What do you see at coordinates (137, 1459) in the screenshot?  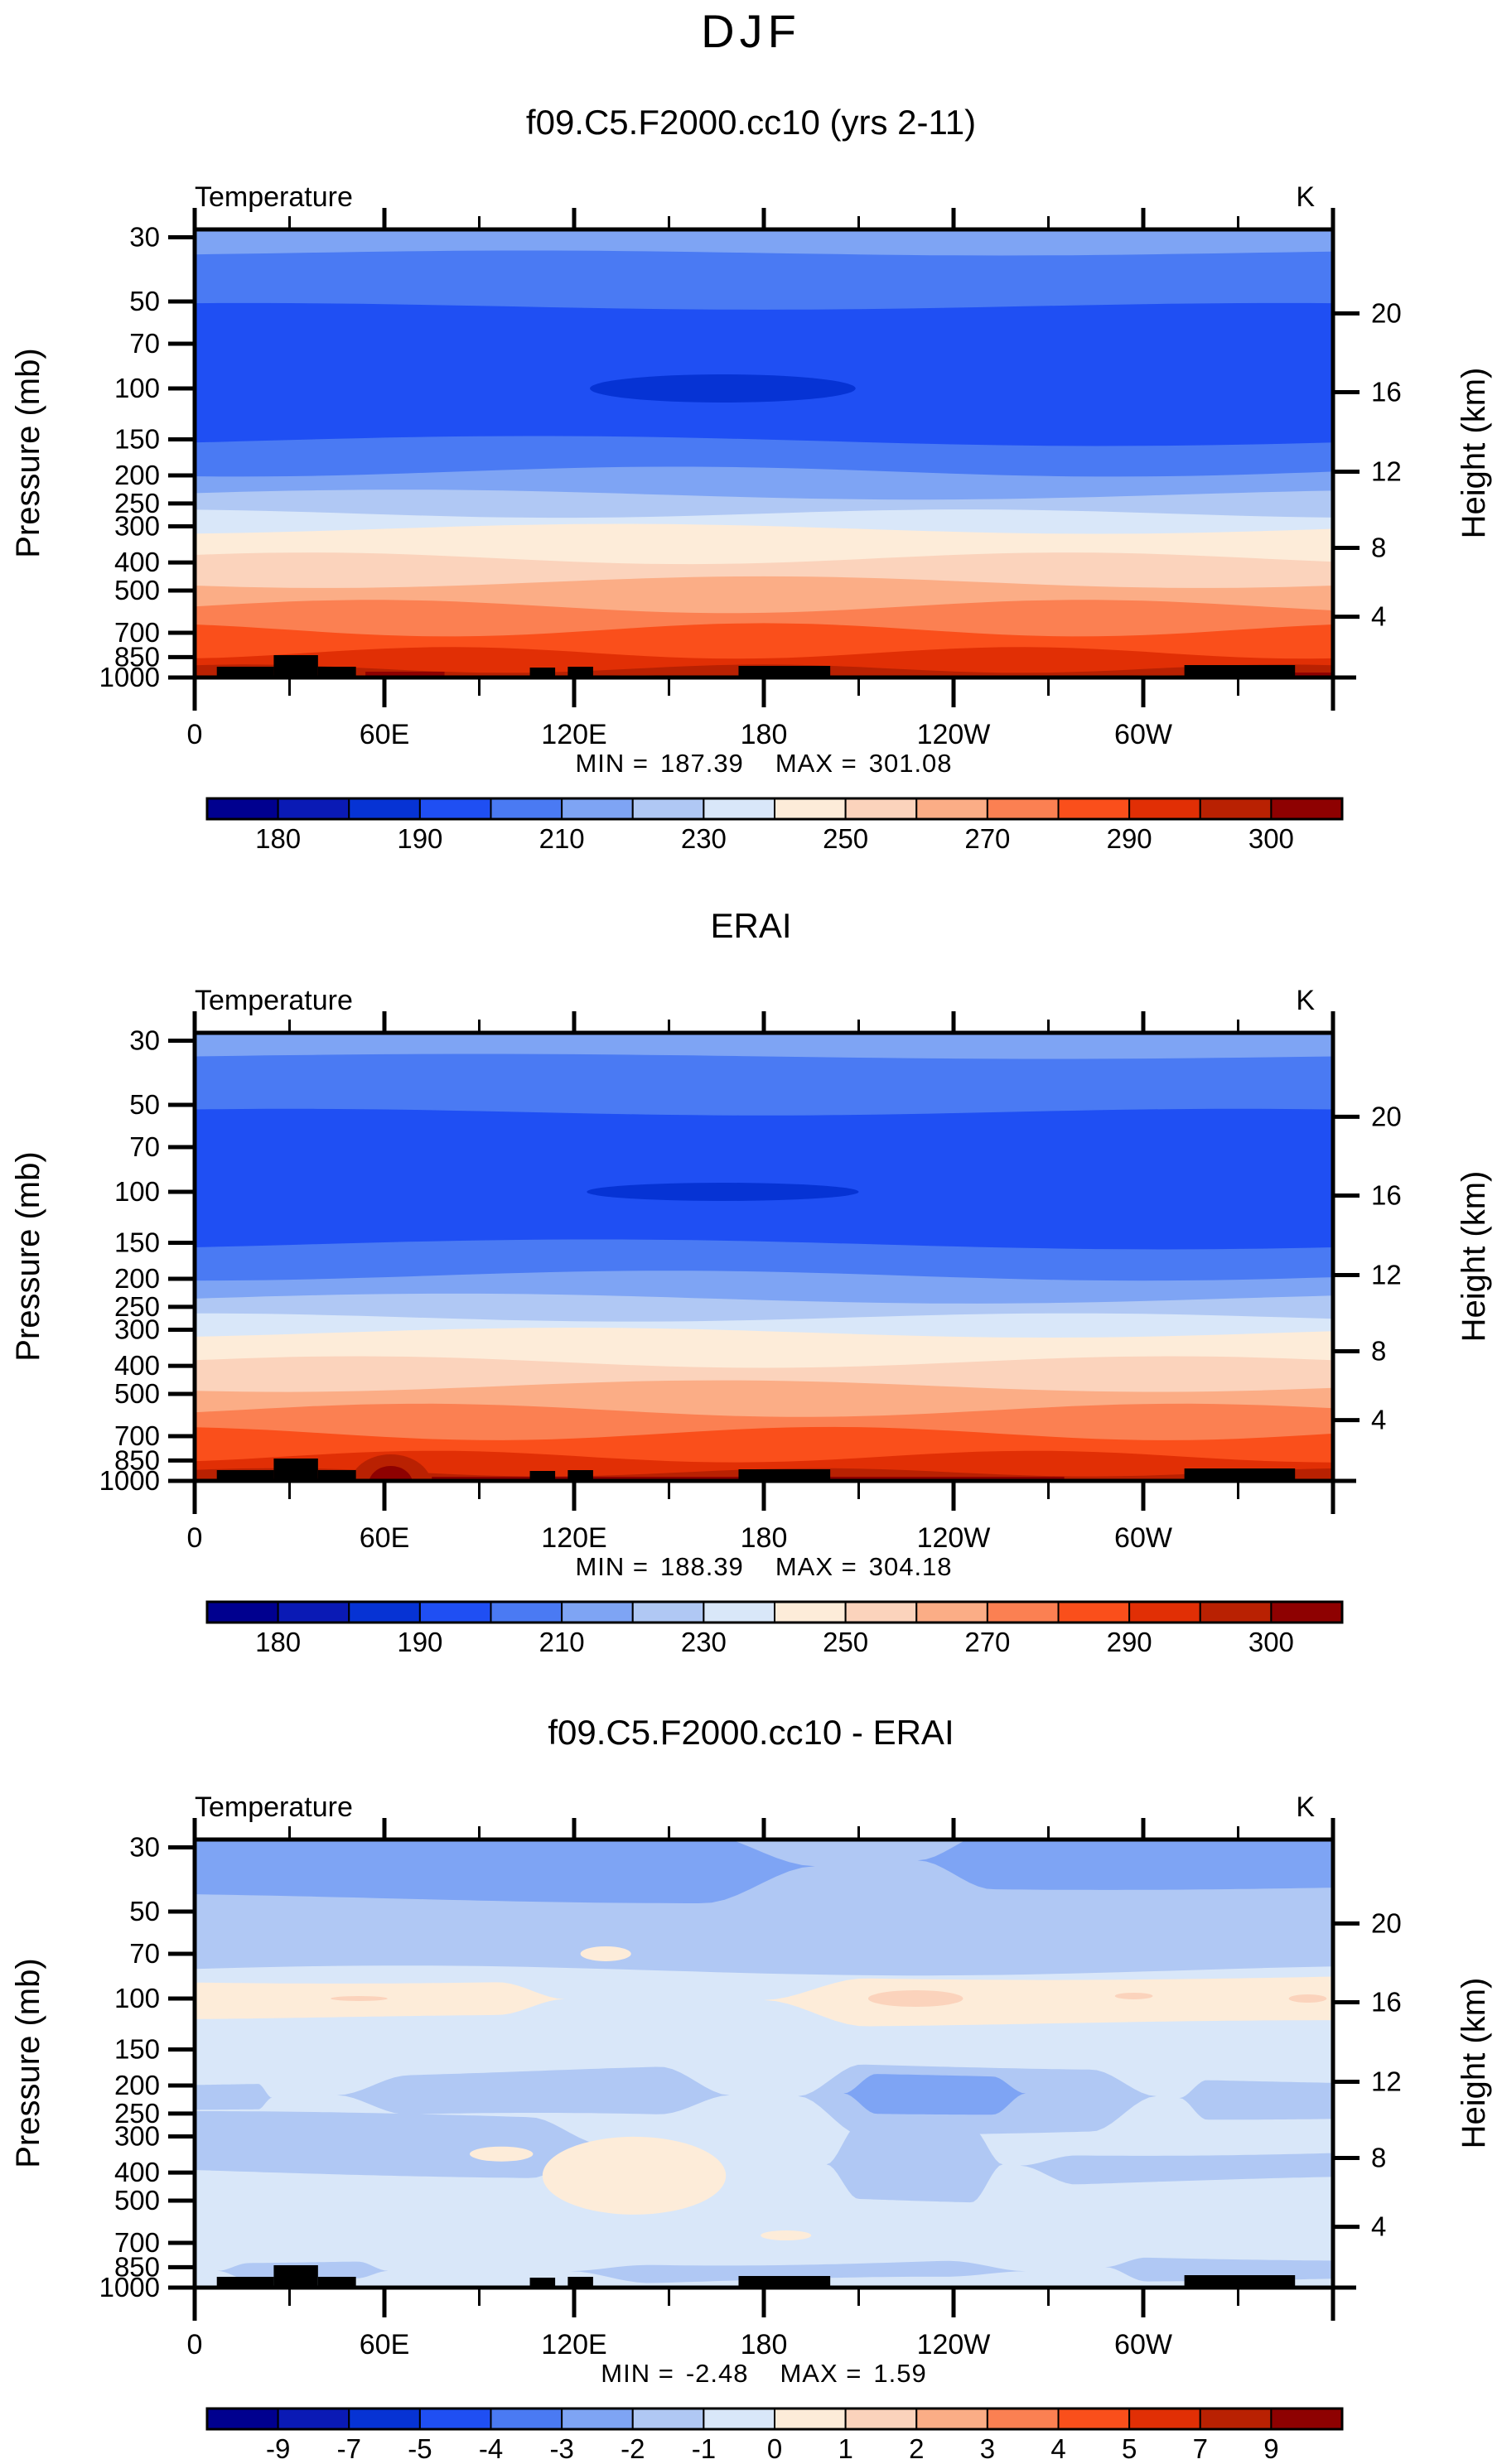 I see `pressure-tick-label: 850` at bounding box center [137, 1459].